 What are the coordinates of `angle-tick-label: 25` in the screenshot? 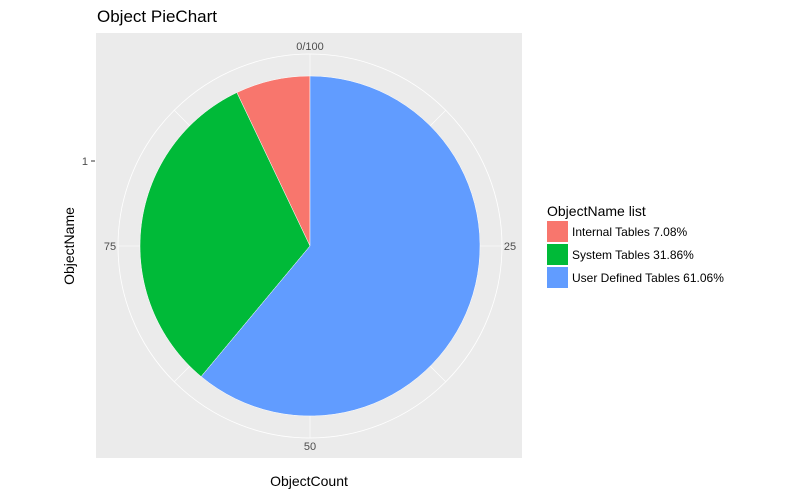 It's located at (510, 247).